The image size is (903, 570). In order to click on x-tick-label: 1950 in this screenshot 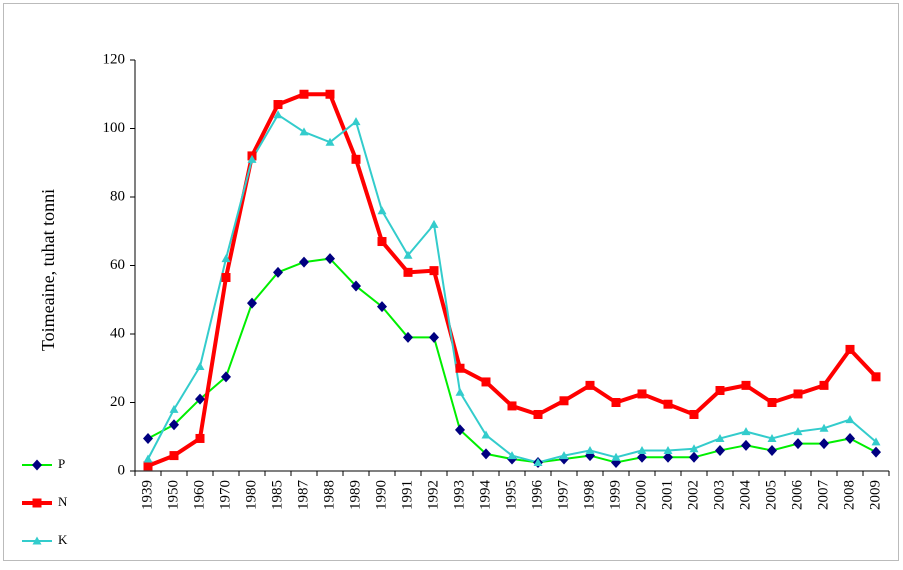, I will do `click(173, 495)`.